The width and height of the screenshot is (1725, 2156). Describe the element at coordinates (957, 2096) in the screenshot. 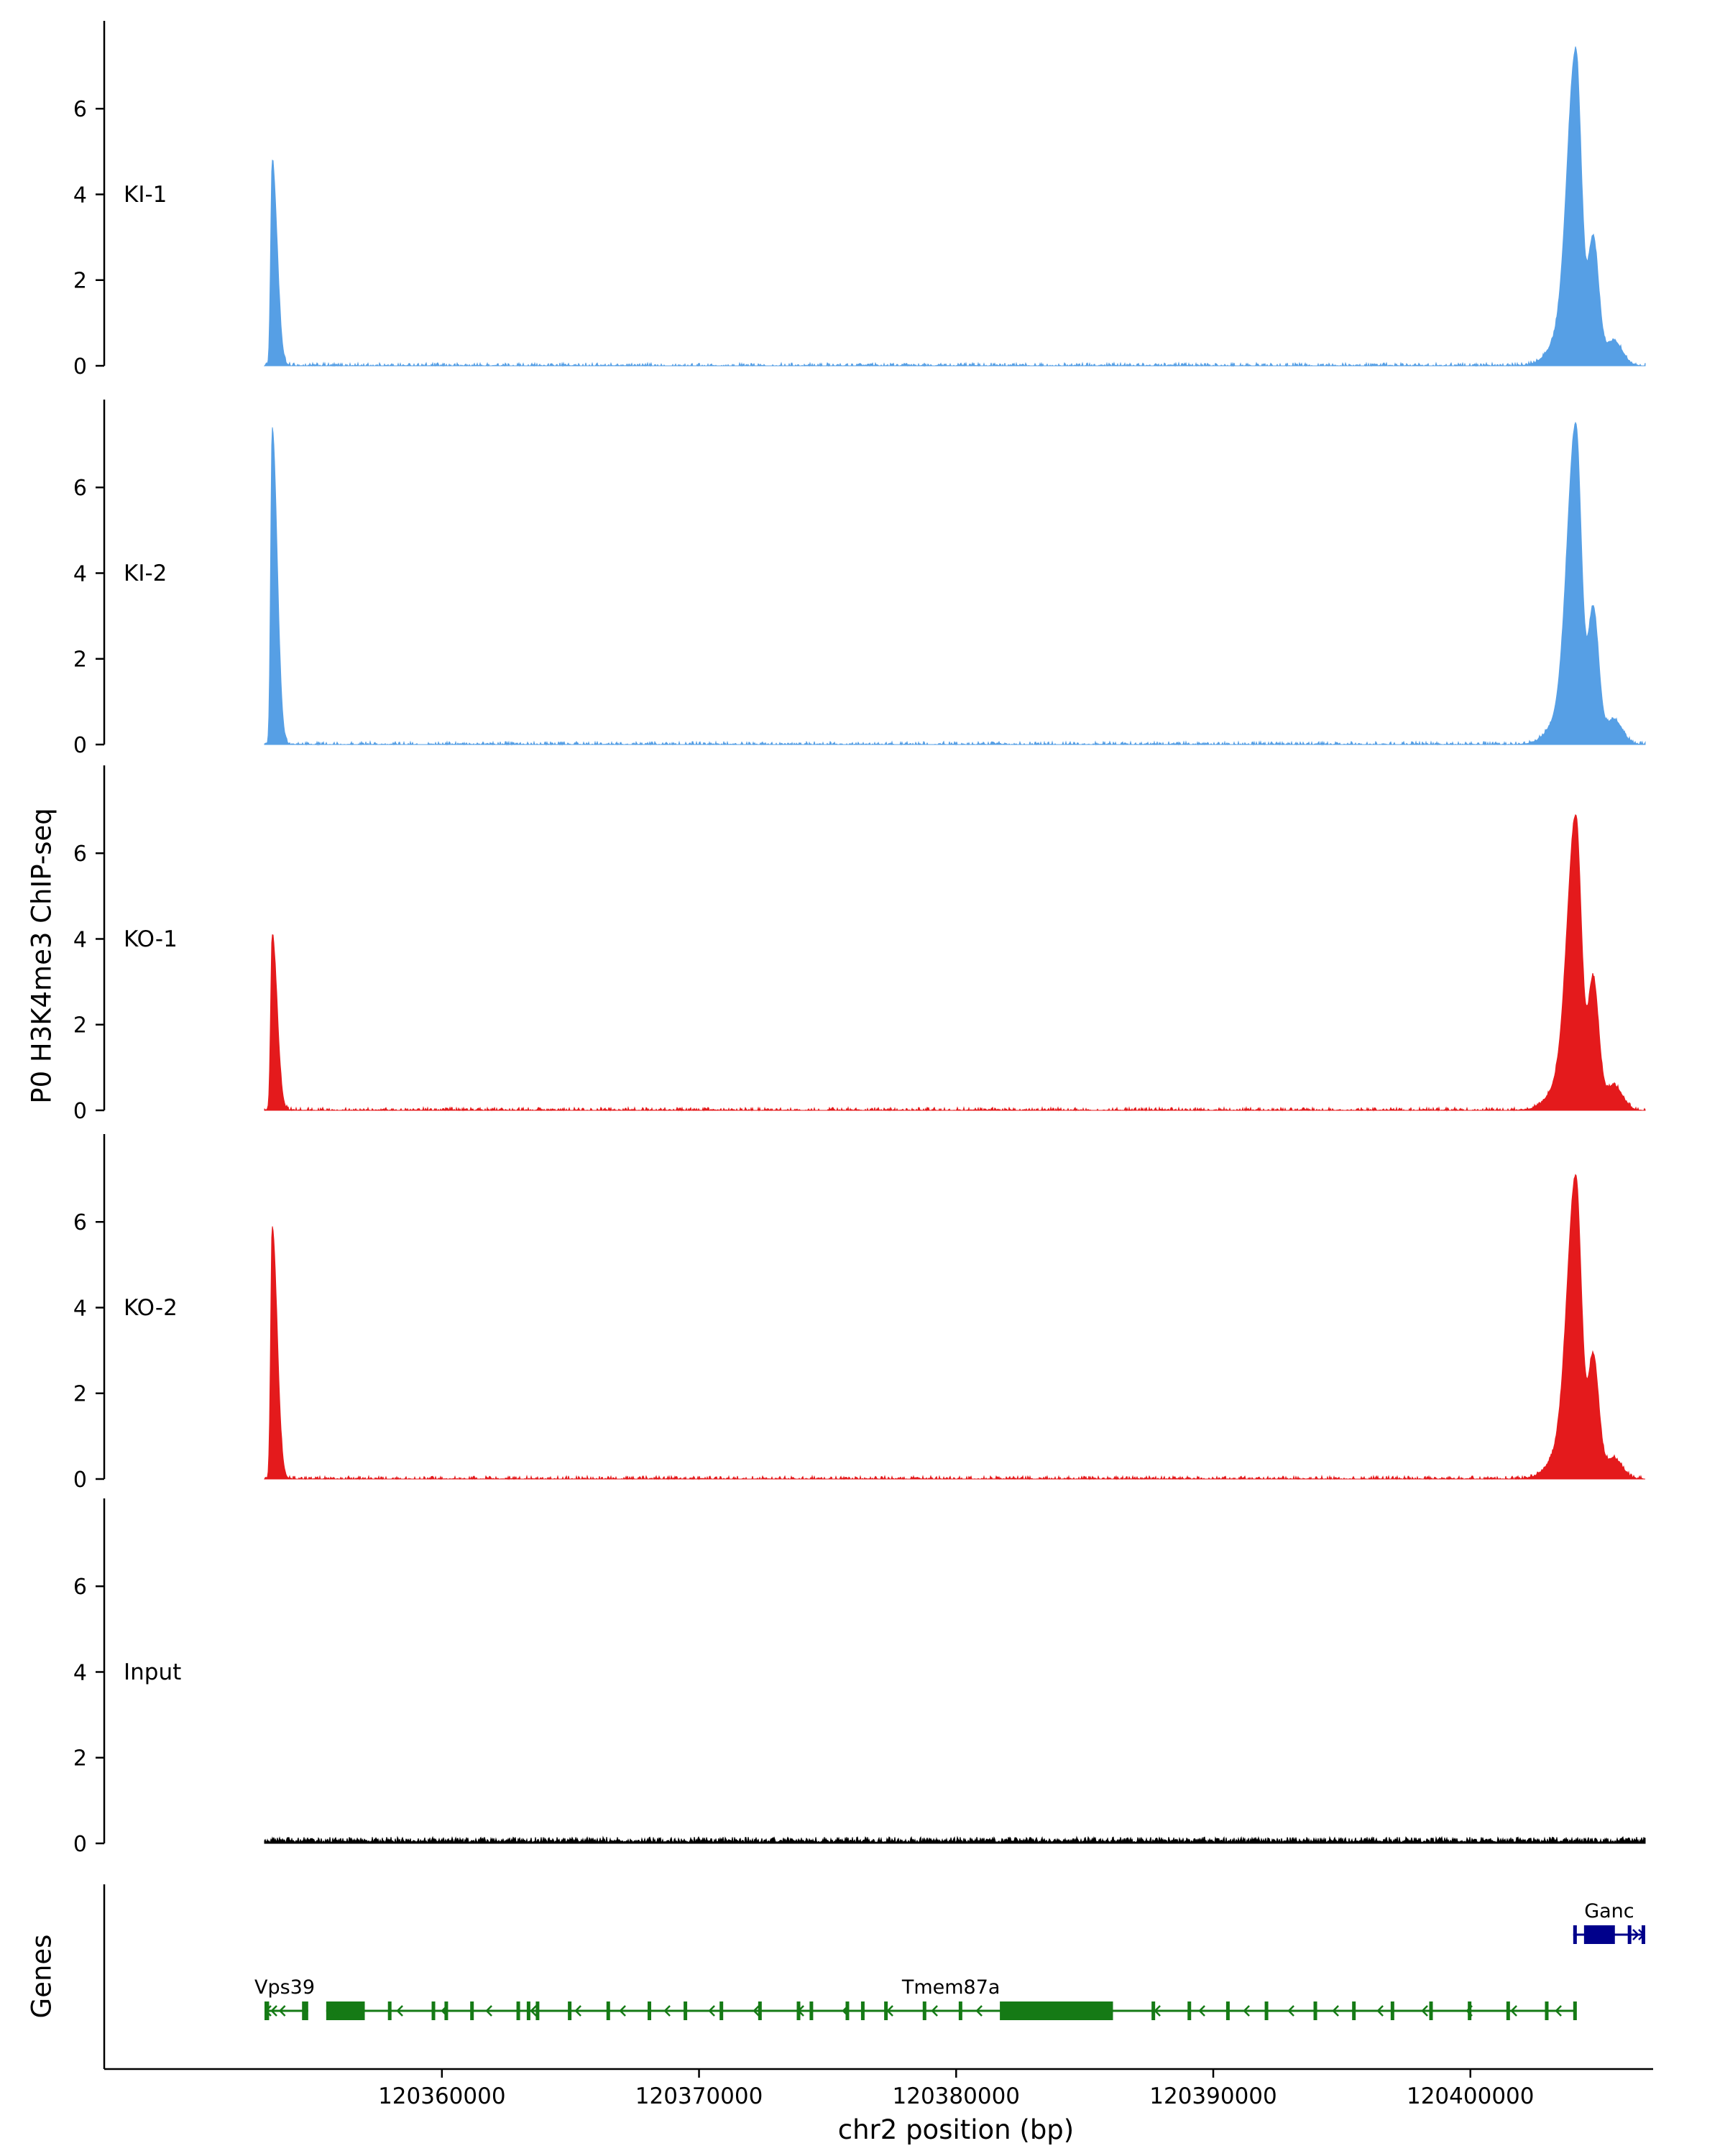

I see `x-tick-label: 120380000` at that location.